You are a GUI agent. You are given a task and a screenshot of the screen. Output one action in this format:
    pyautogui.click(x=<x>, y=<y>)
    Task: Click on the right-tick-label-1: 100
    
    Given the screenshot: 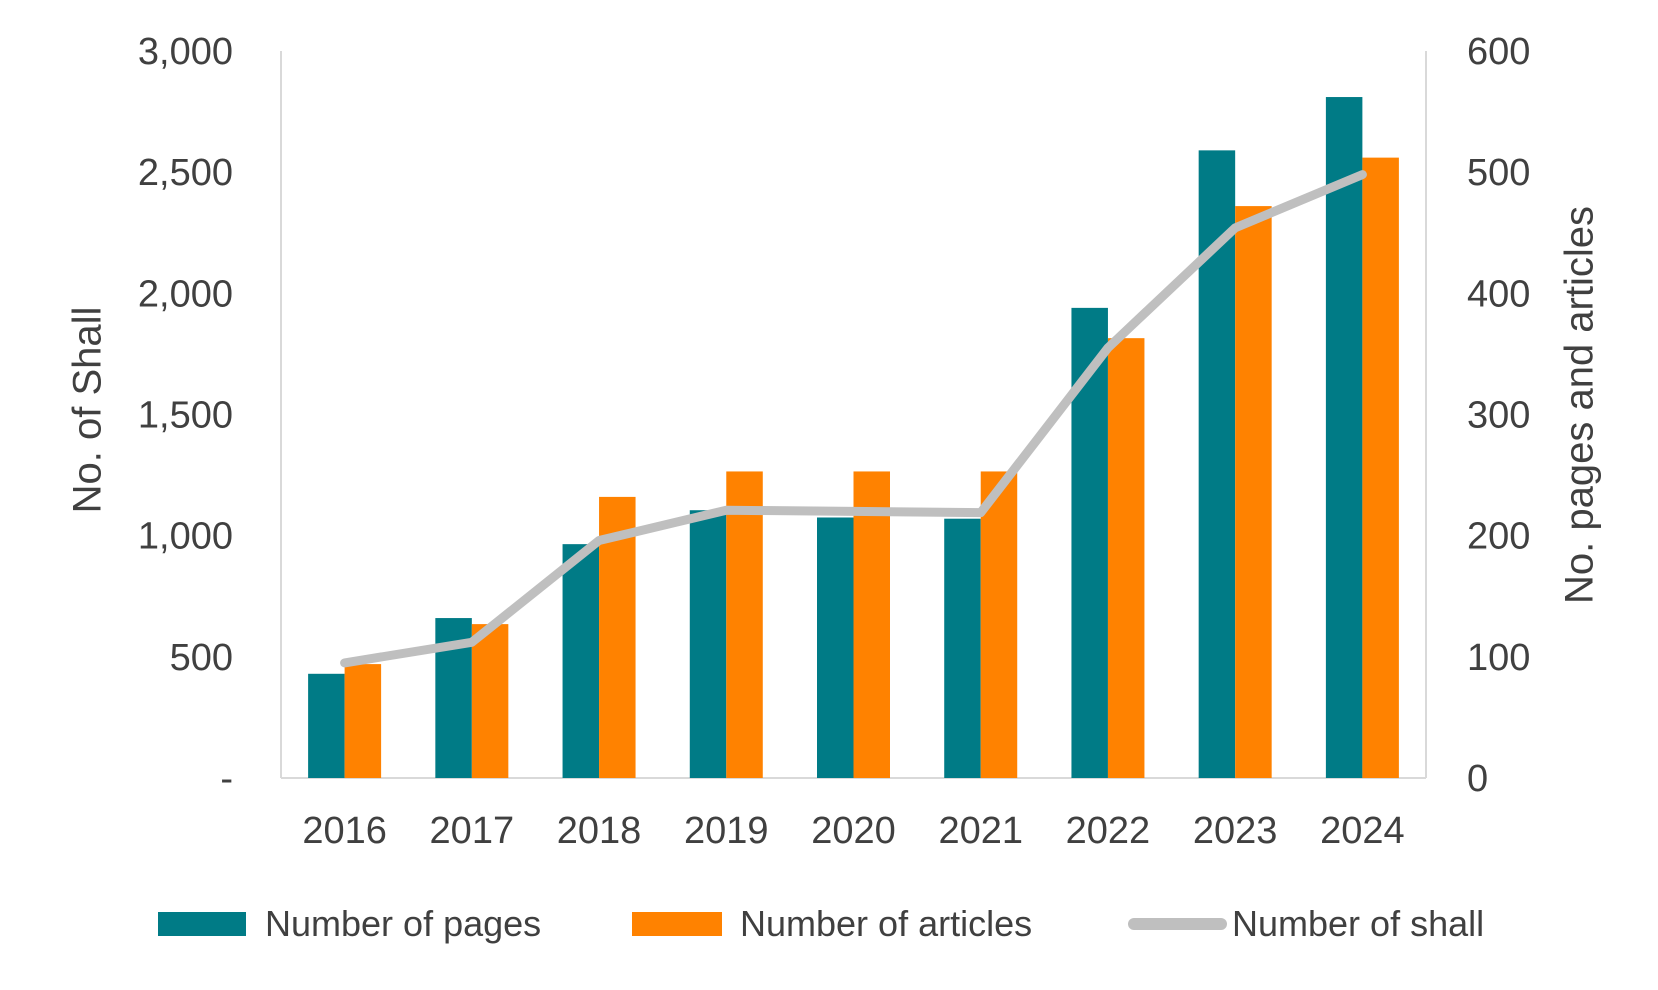 What is the action you would take?
    pyautogui.click(x=1498, y=658)
    